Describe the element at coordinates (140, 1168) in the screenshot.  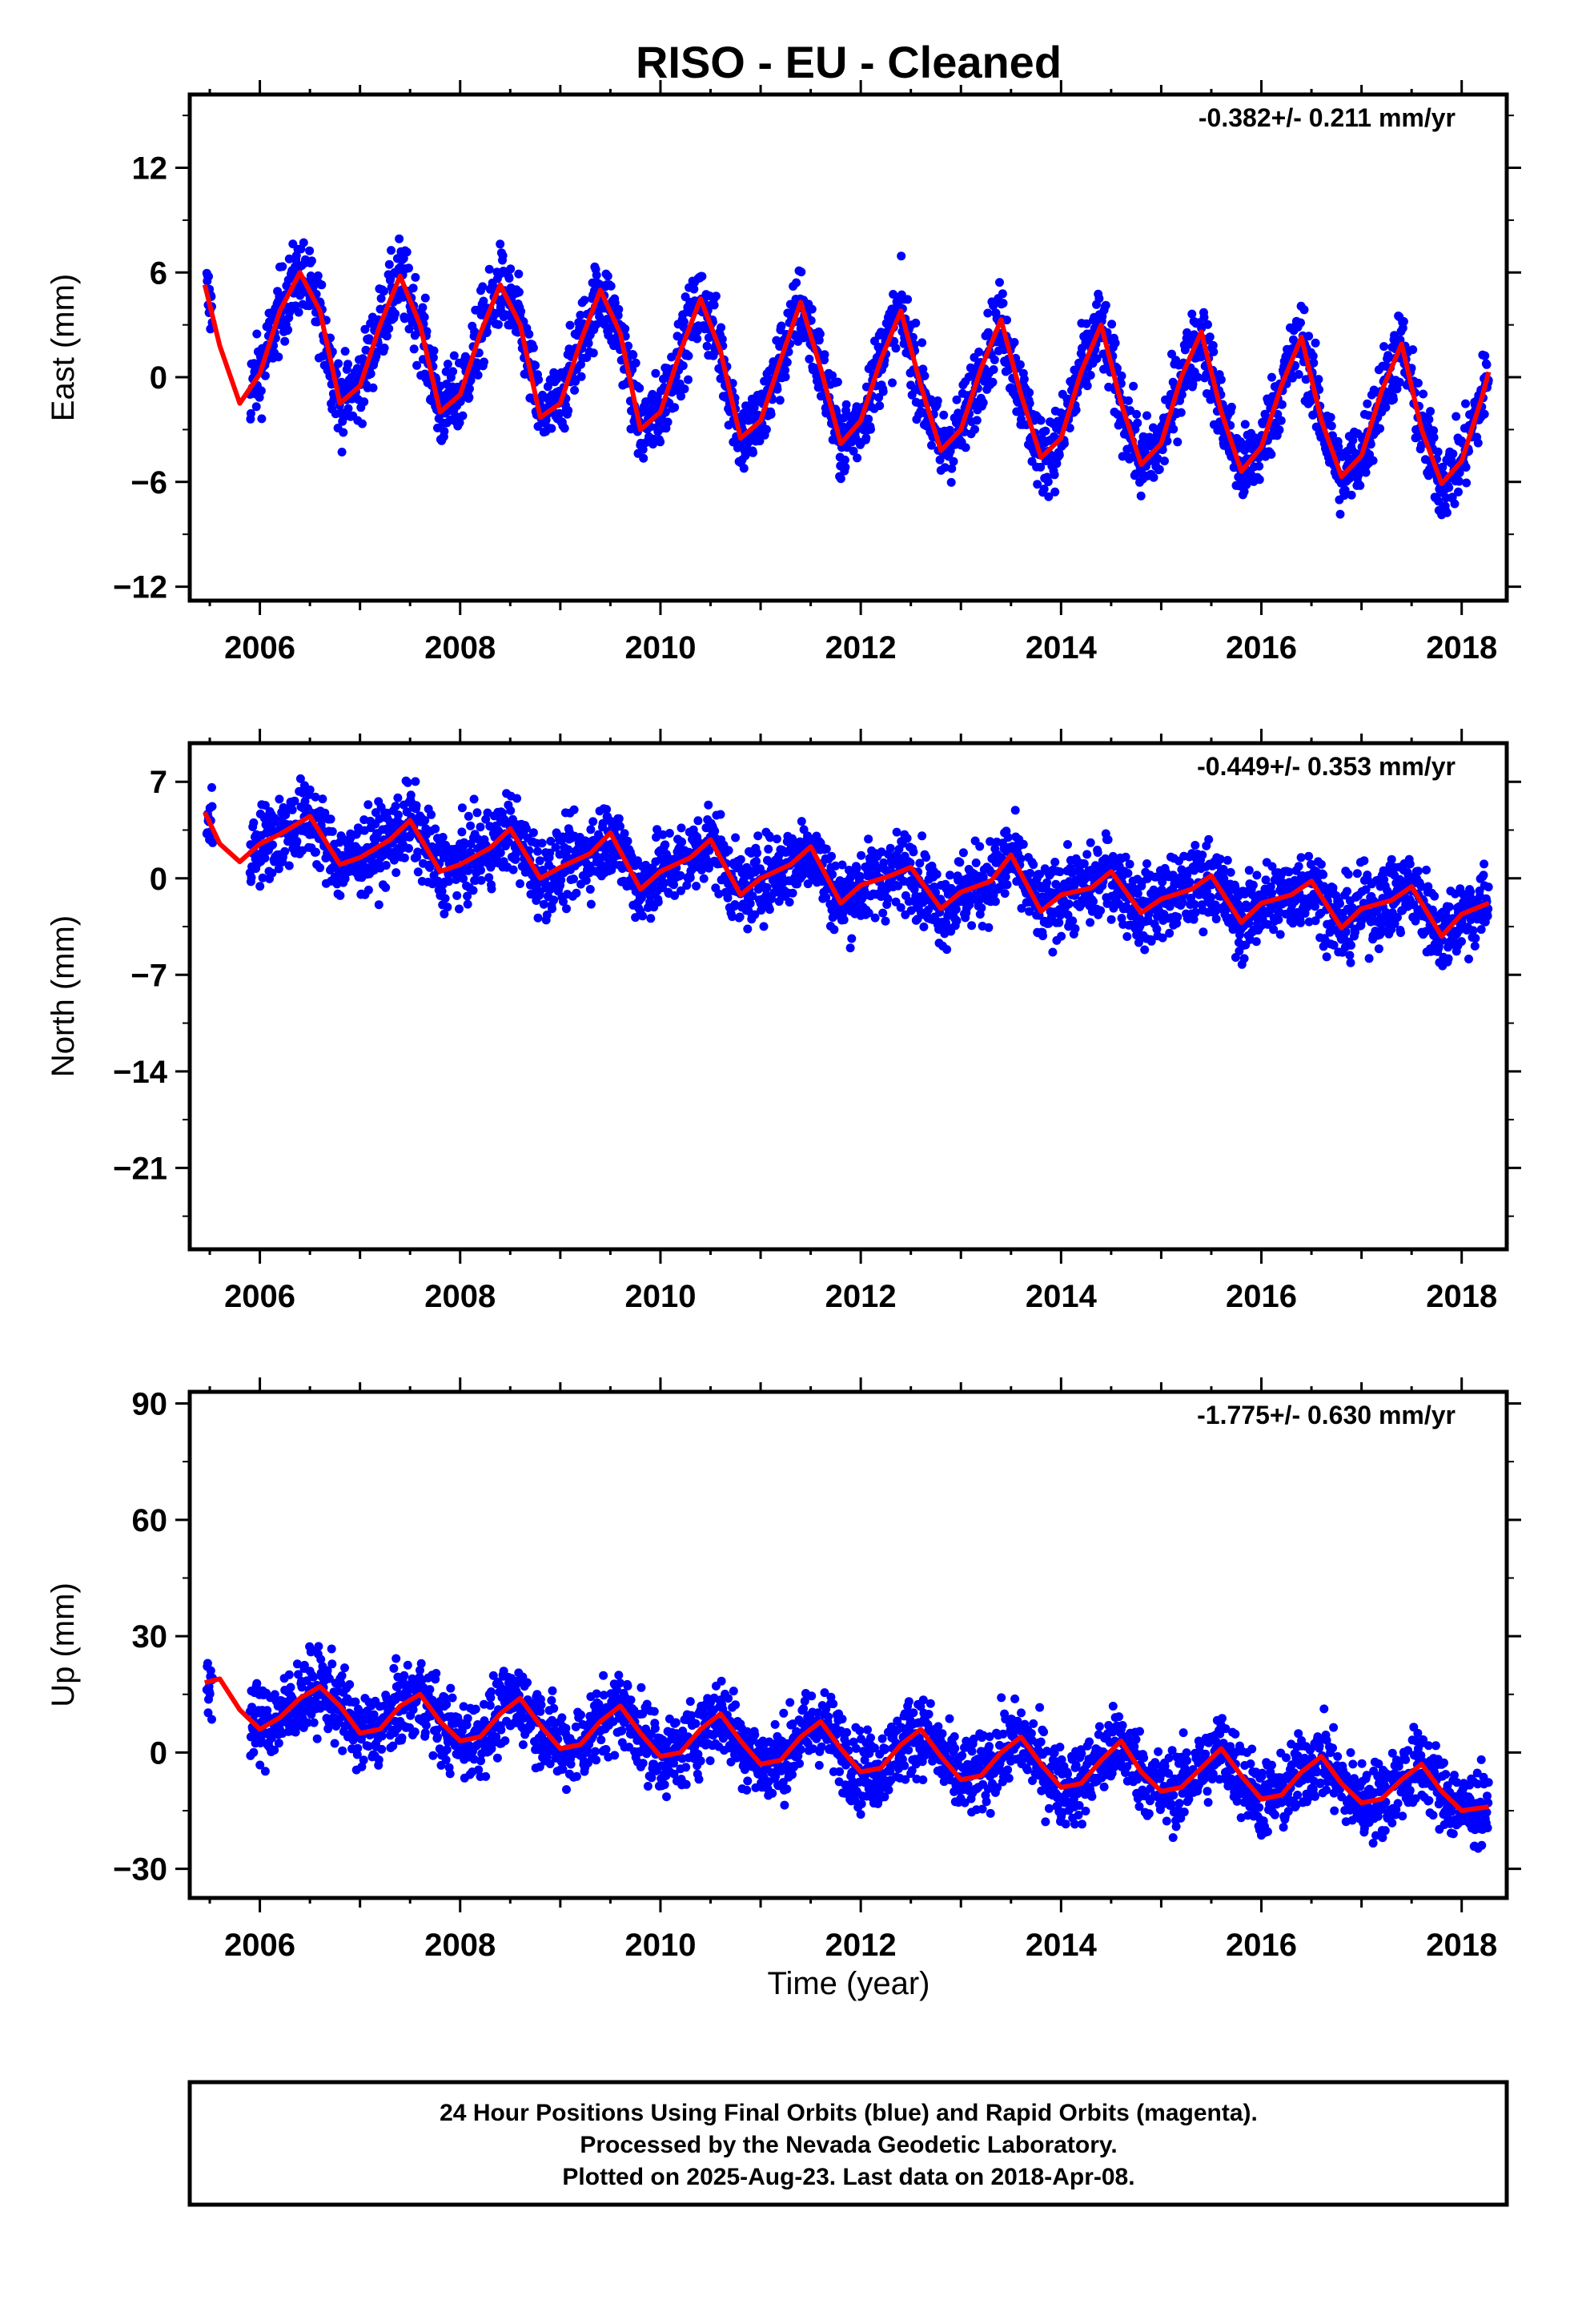
I see `north-y-tick-label: −21` at that location.